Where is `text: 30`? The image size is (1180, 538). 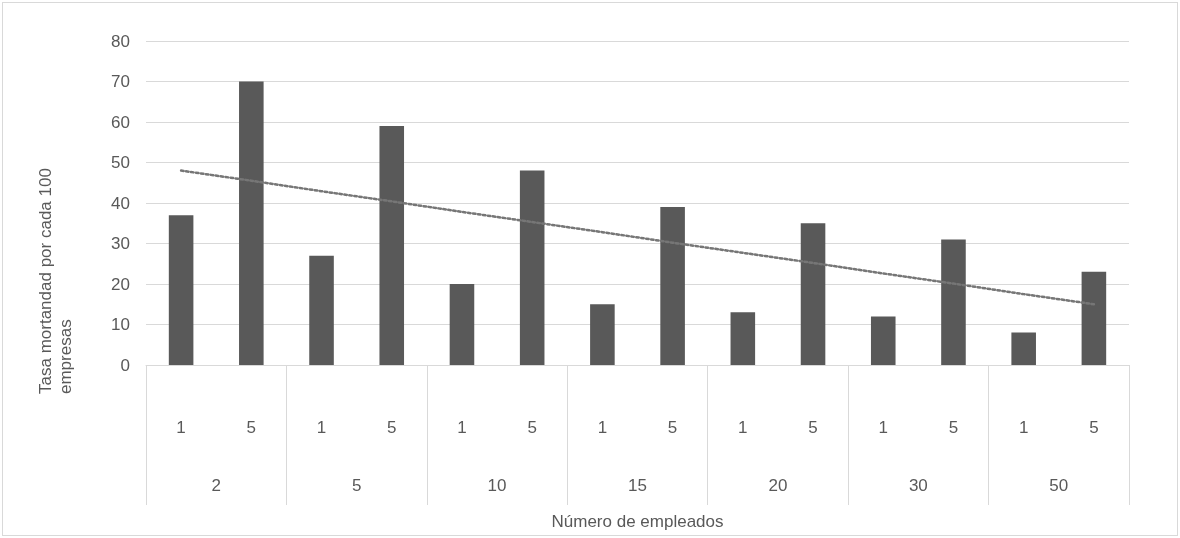 text: 30 is located at coordinates (918, 485).